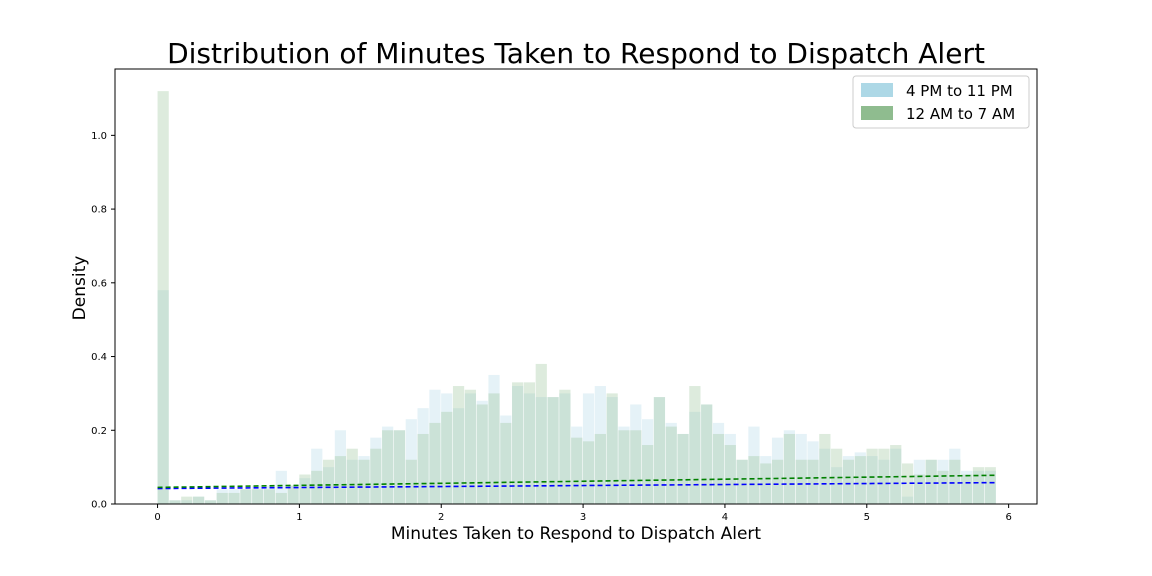 Image resolution: width=1152 pixels, height=576 pixels. I want to click on x-tick-label: 2, so click(441, 517).